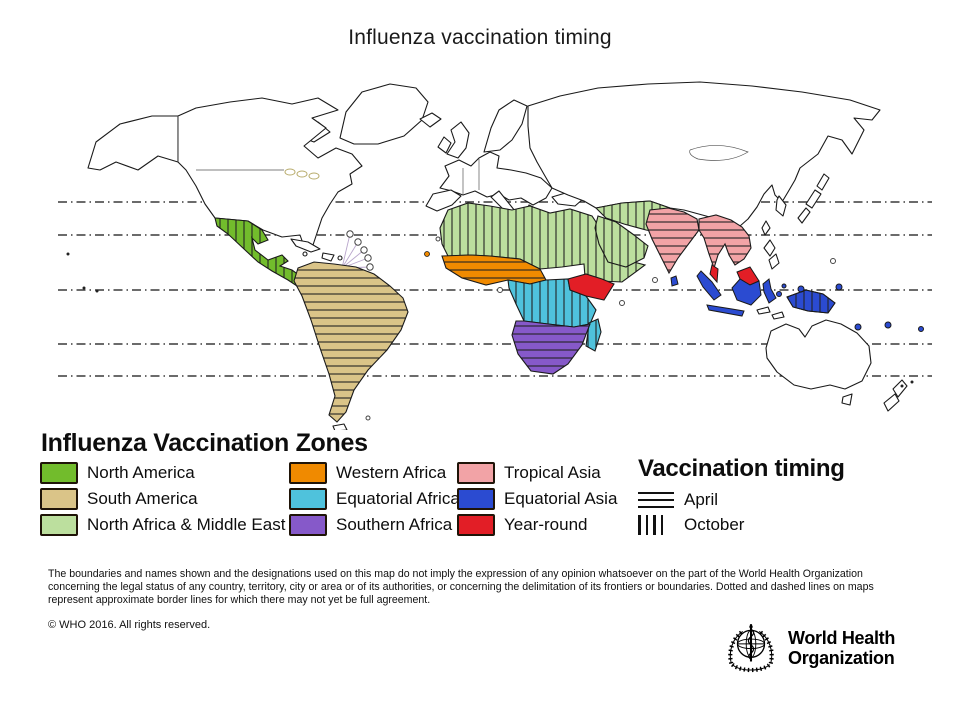  What do you see at coordinates (59, 472) in the screenshot?
I see `swatch-north-america` at bounding box center [59, 472].